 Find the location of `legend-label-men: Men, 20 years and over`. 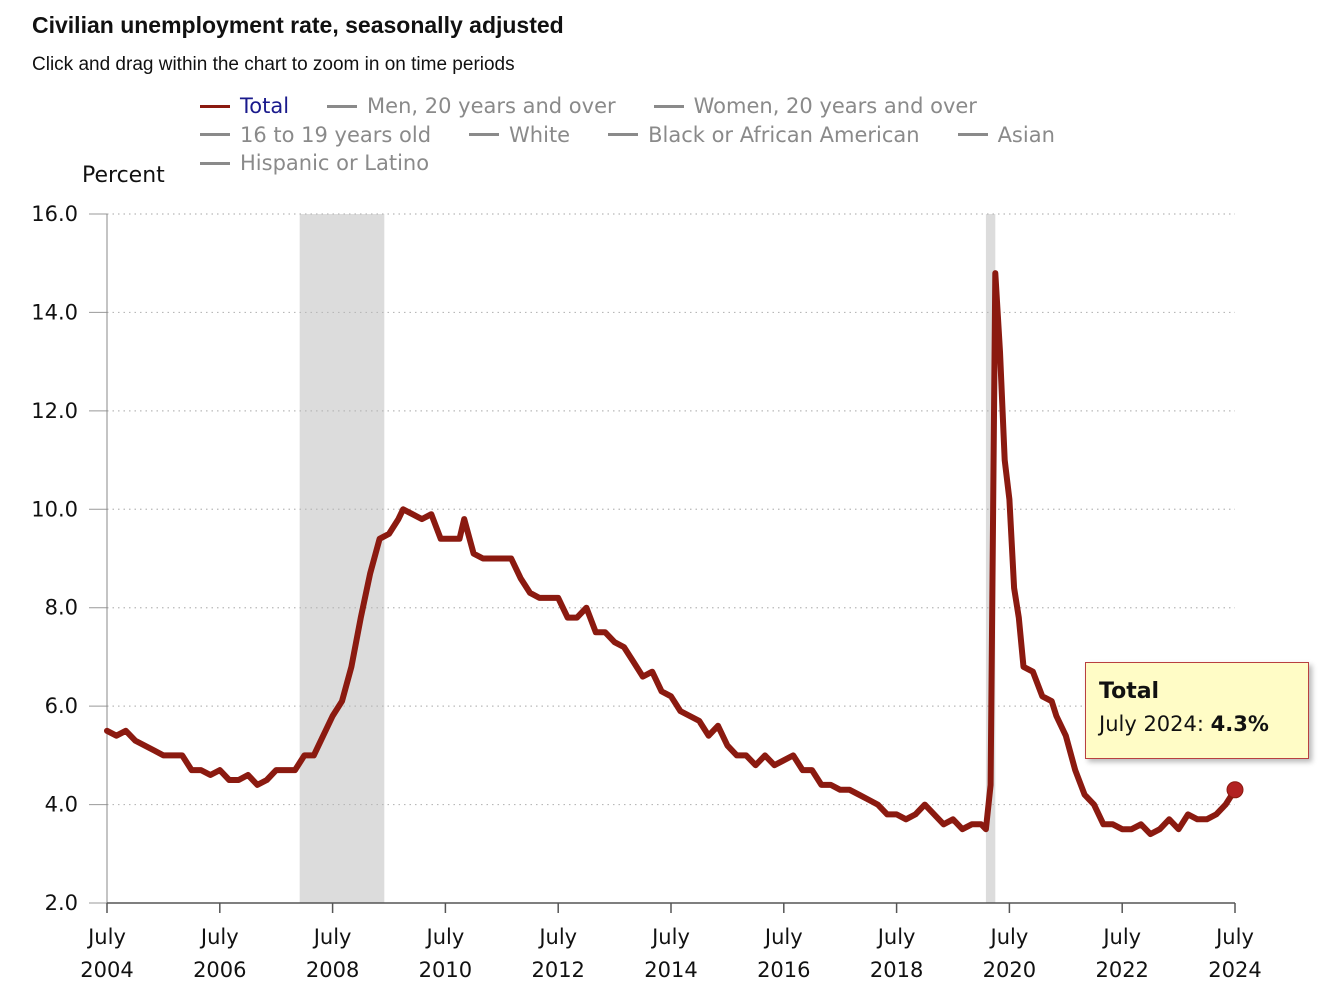

legend-label-men: Men, 20 years and over is located at coordinates (491, 106).